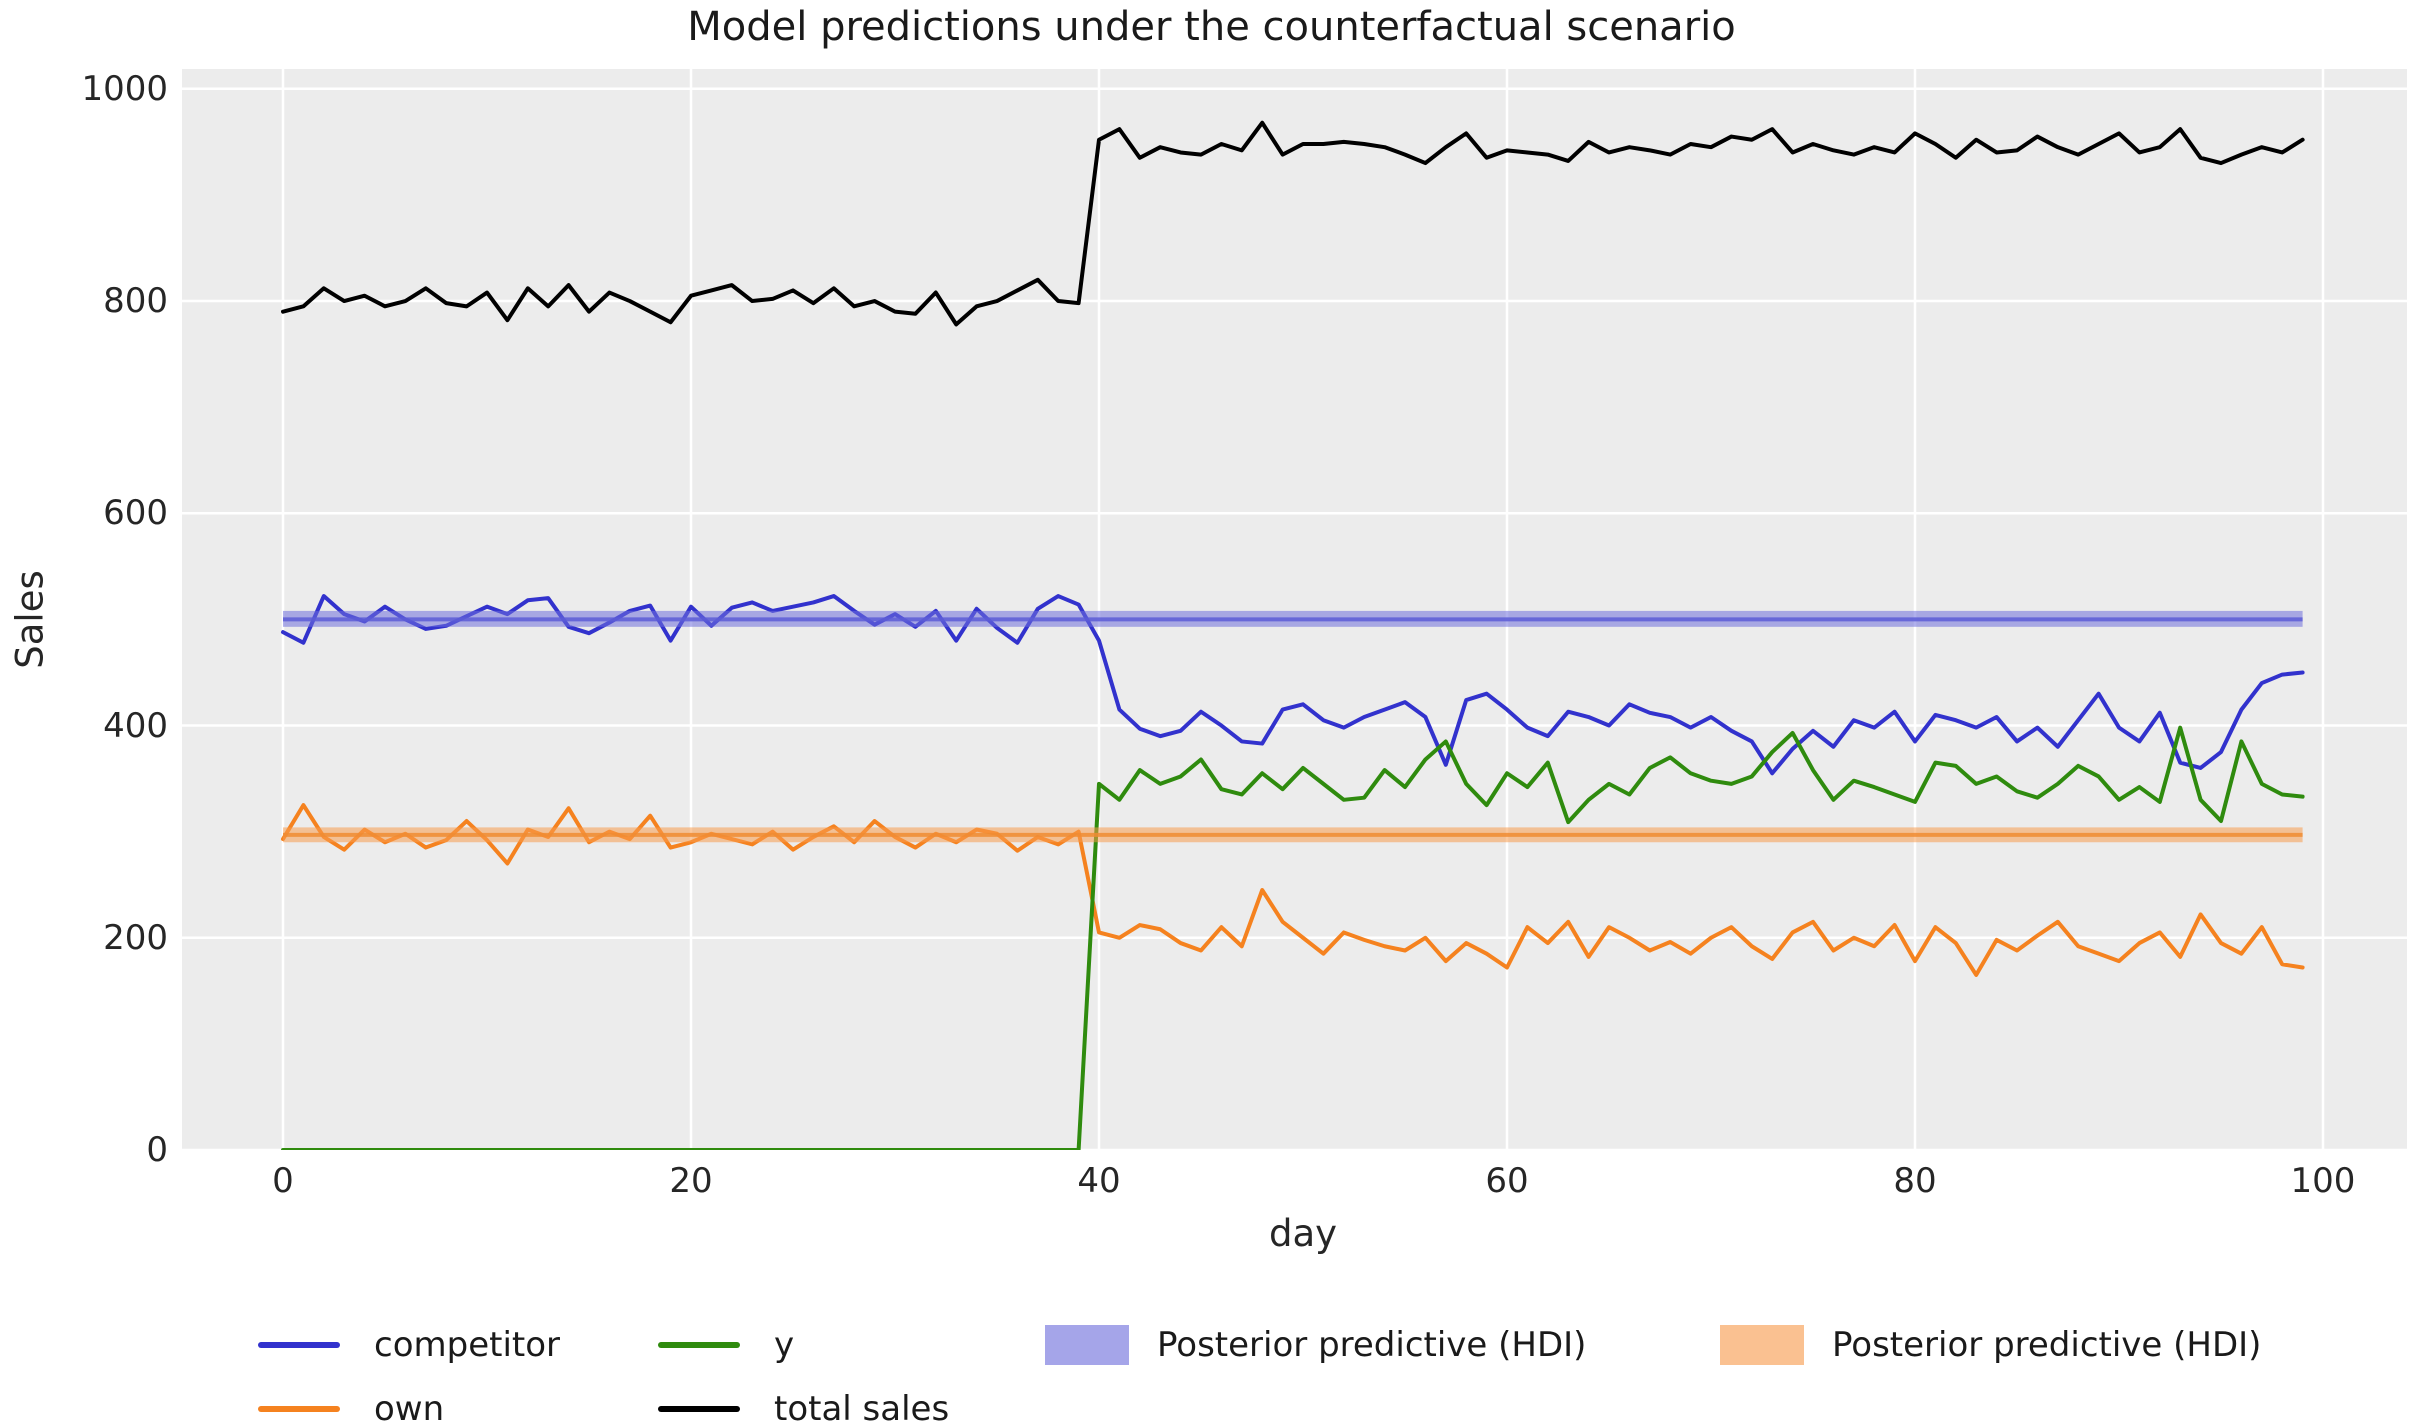 The width and height of the screenshot is (2423, 1423). I want to click on x-tick-label: 0, so click(283, 1181).